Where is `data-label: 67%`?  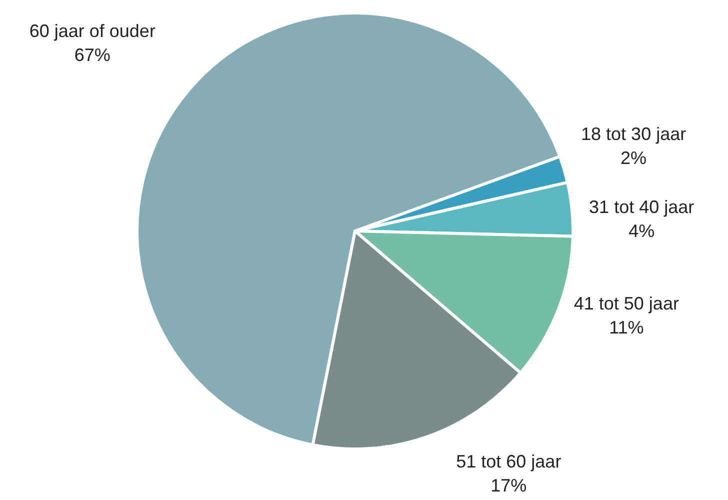 data-label: 67% is located at coordinates (92, 54).